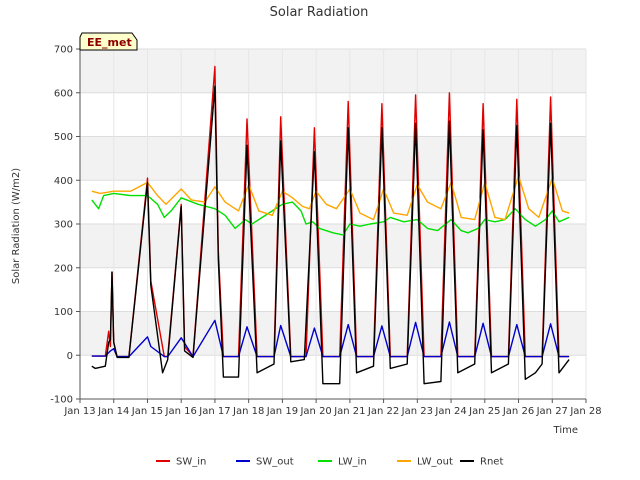 Image resolution: width=640 pixels, height=480 pixels. Describe the element at coordinates (435, 462) in the screenshot. I see `legend-label: LW_out` at that location.